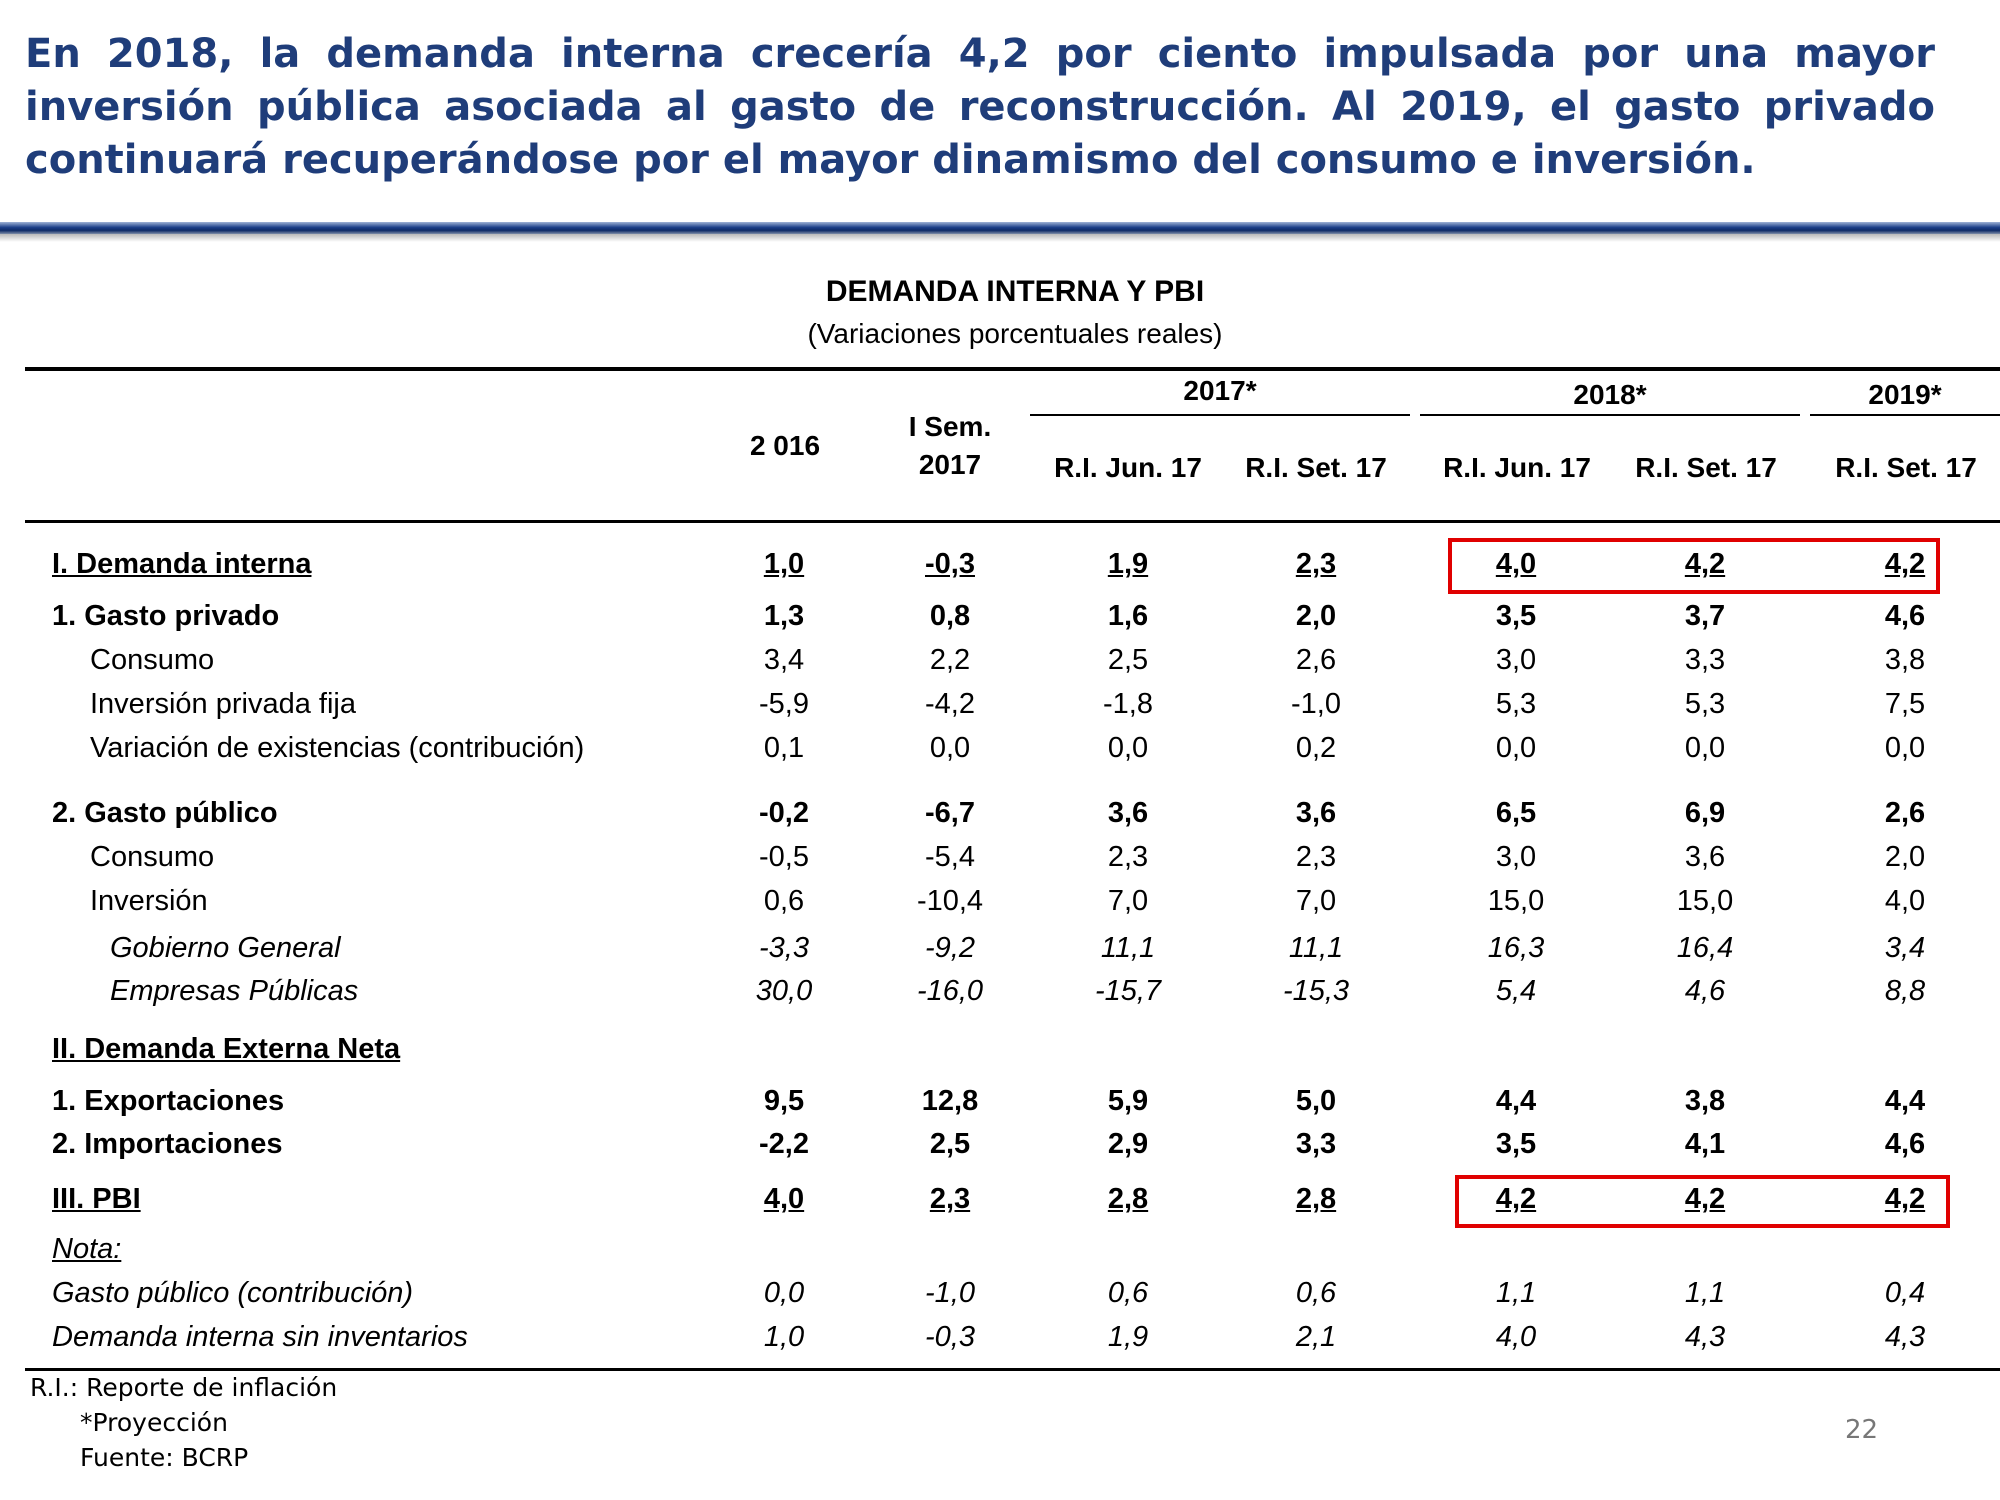 The width and height of the screenshot is (2000, 1500). What do you see at coordinates (1316, 1337) in the screenshot?
I see `table-cell: 2,1` at bounding box center [1316, 1337].